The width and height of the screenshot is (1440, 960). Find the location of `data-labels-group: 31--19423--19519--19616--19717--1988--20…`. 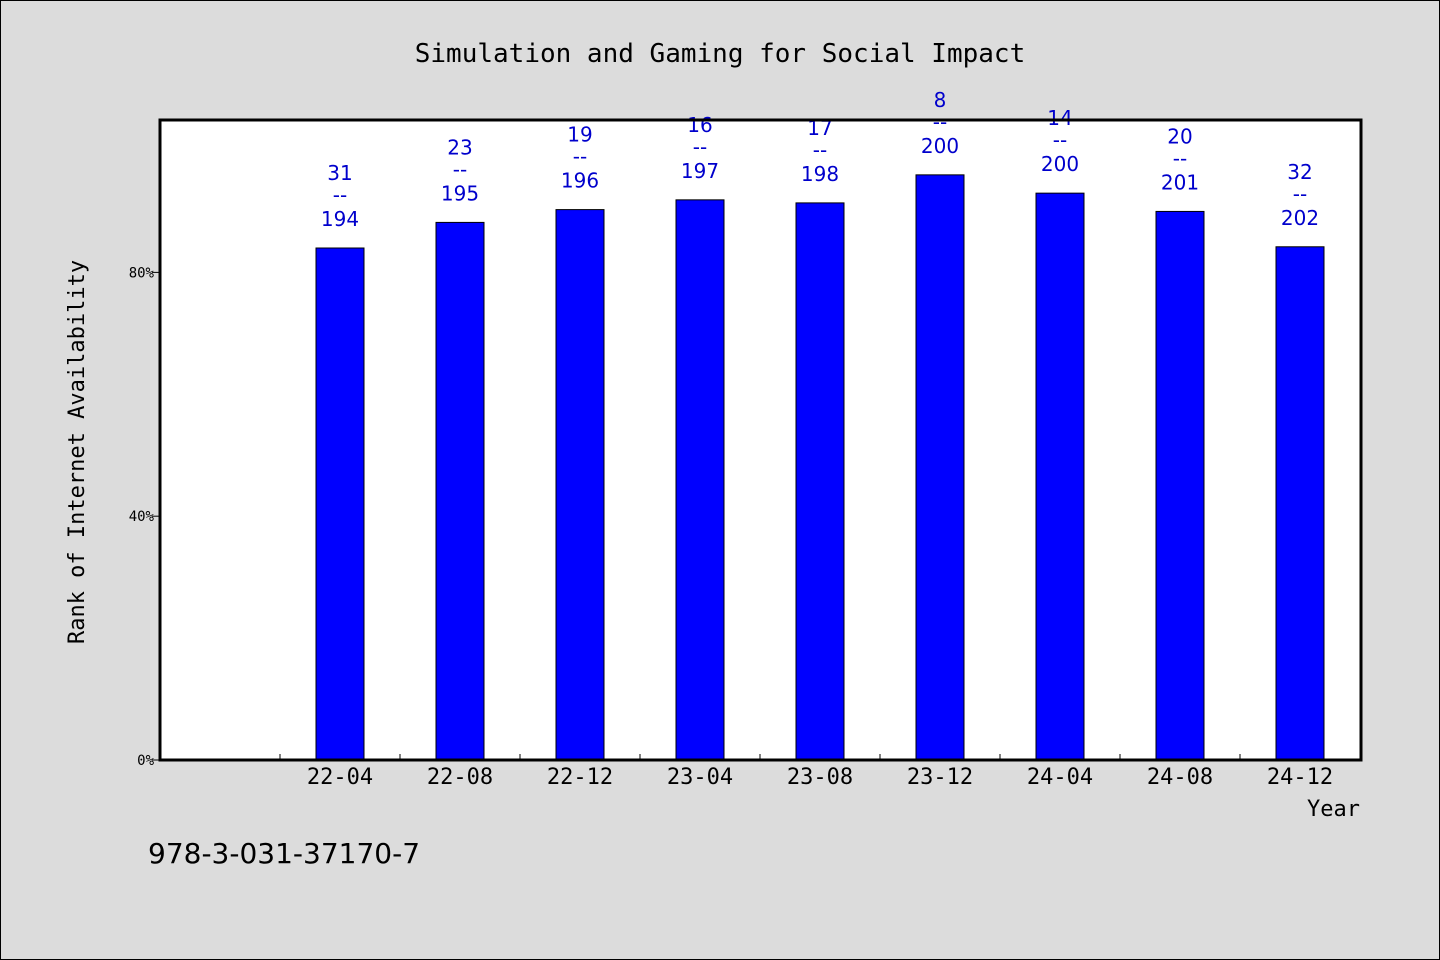

data-labels-group: 31--19423--19519--19616--19717--1988--20… is located at coordinates (820, 159).